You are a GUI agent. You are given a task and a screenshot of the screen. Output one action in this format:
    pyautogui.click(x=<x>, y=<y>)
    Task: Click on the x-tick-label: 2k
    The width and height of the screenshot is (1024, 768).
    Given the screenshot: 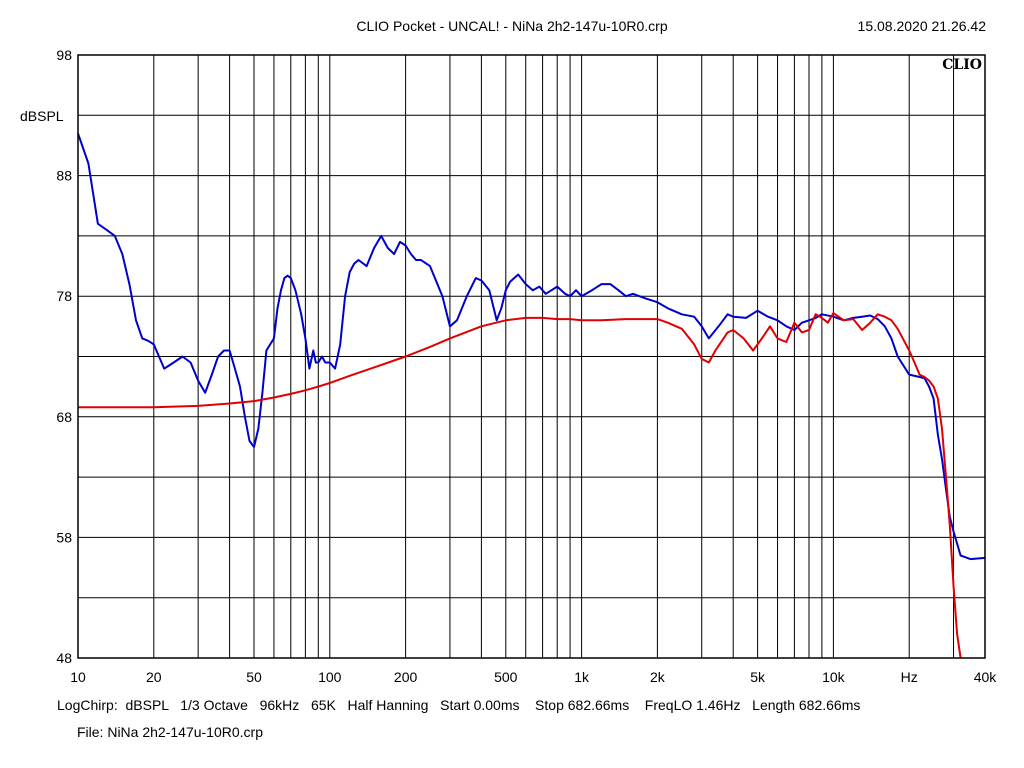 What is the action you would take?
    pyautogui.click(x=658, y=677)
    